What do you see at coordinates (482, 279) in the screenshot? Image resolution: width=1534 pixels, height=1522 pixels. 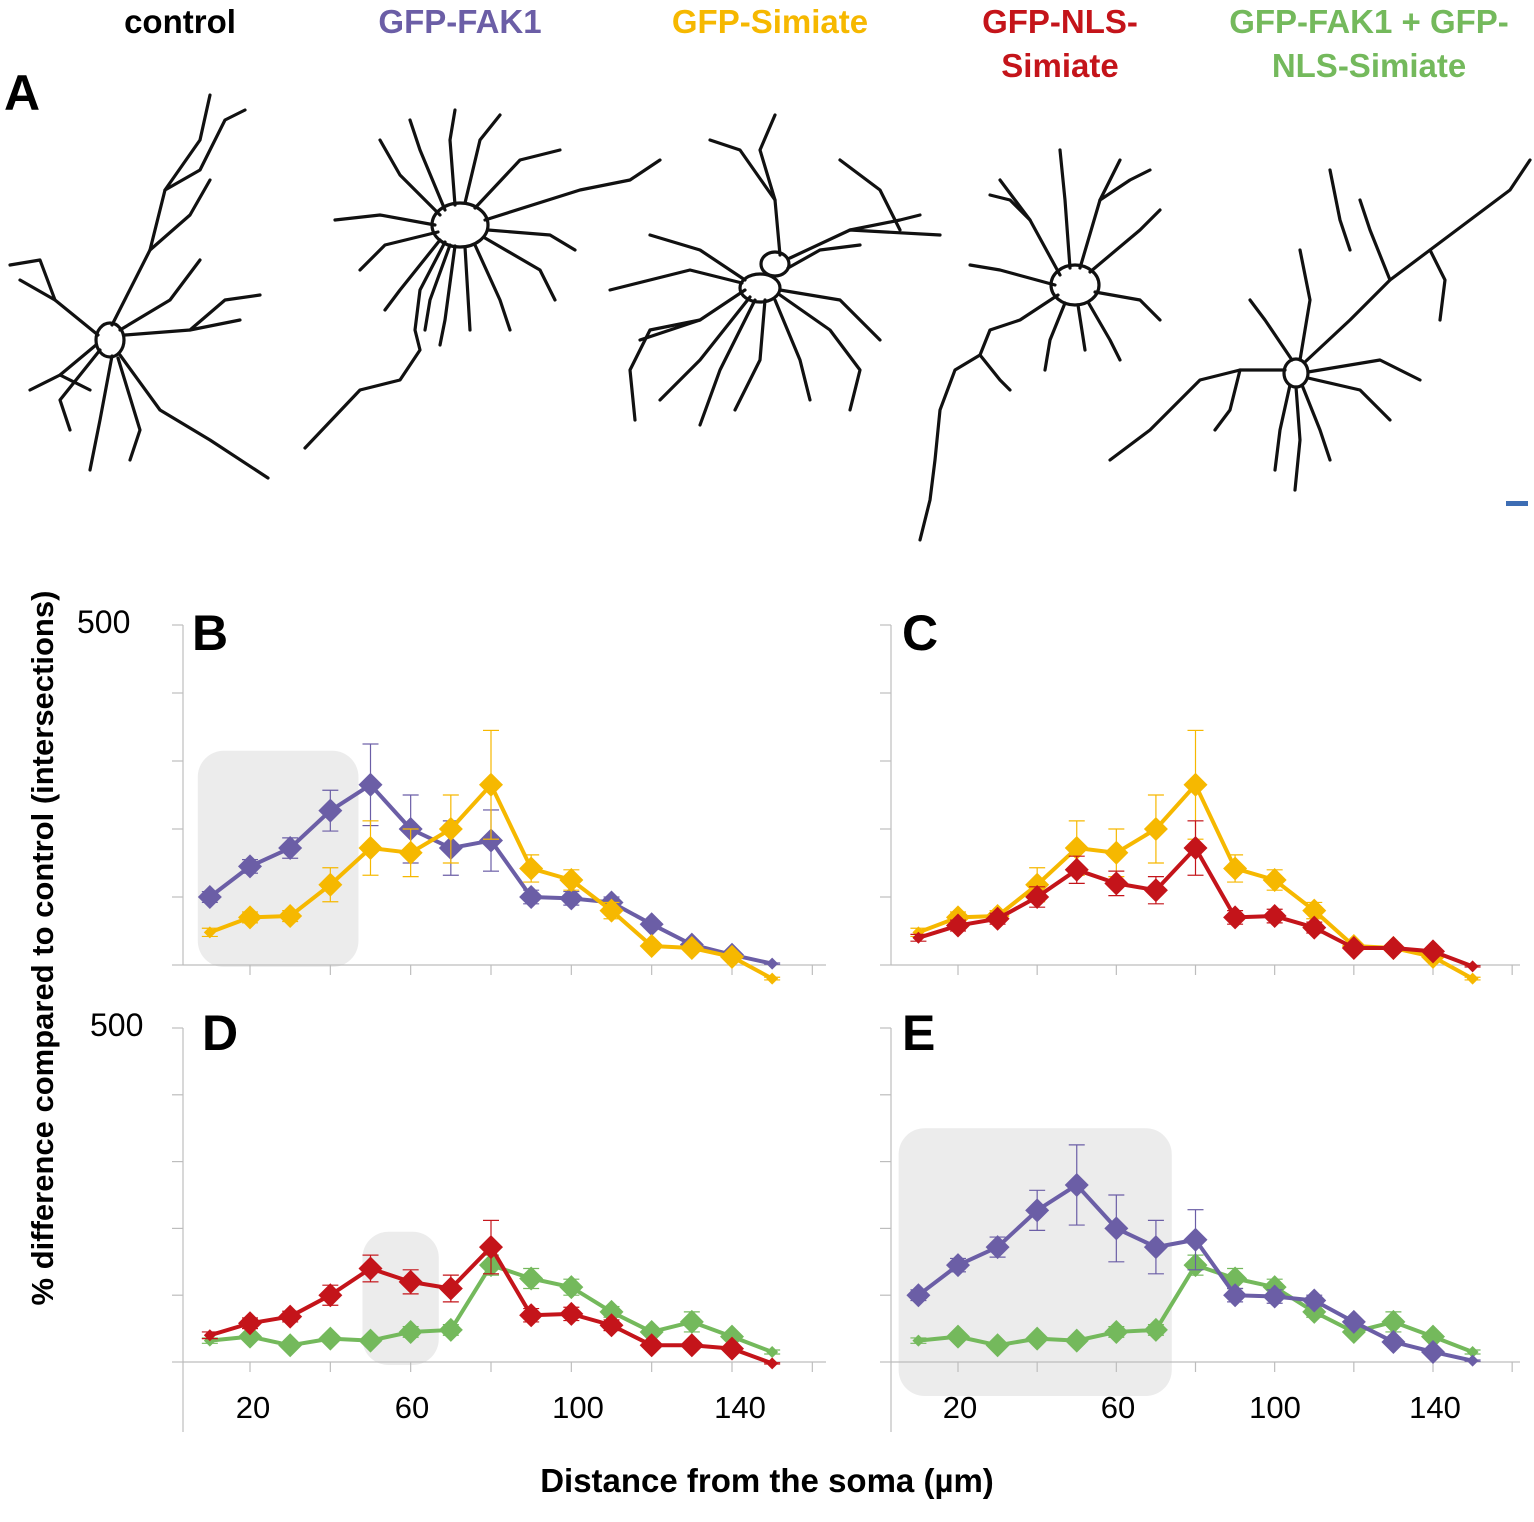 I see `neuron-fak1` at bounding box center [482, 279].